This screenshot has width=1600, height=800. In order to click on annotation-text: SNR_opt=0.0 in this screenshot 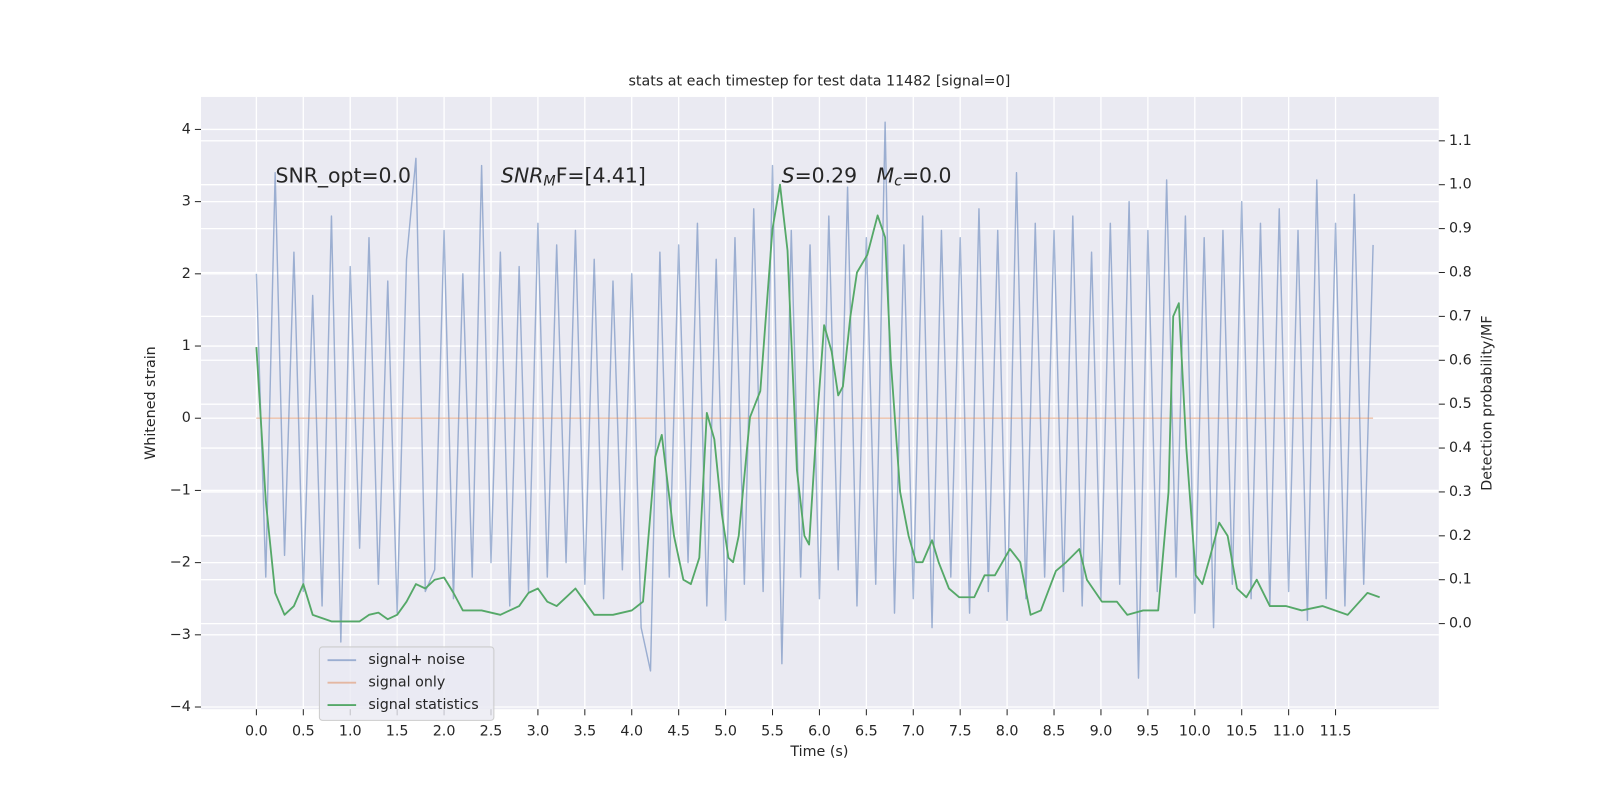, I will do `click(344, 176)`.